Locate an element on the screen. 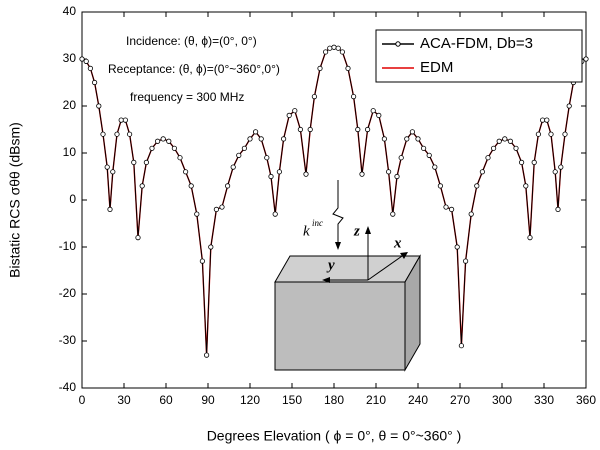 This screenshot has height=450, width=600. x-tick-label: 150 is located at coordinates (292, 400).